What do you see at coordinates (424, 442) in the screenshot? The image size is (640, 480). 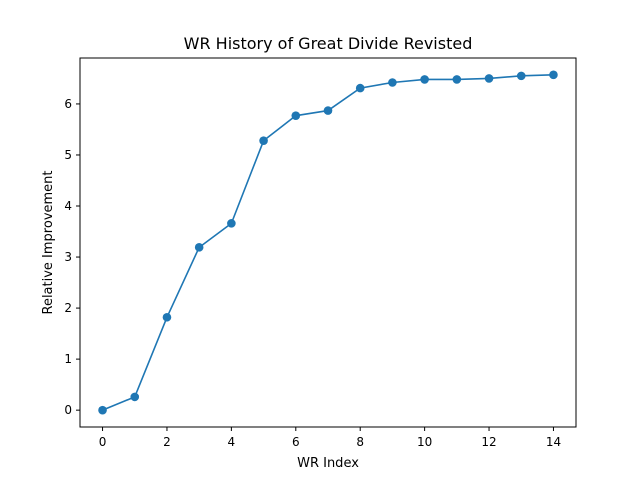 I see `x-tick-label: 10` at bounding box center [424, 442].